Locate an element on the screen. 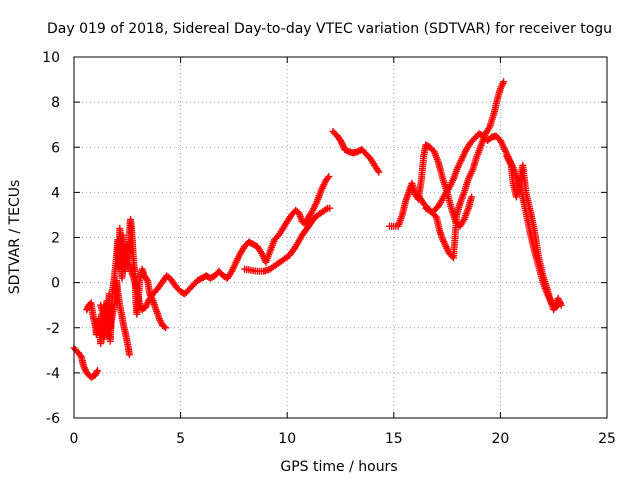 The width and height of the screenshot is (640, 480). y-tick-label: 6 is located at coordinates (55, 148).